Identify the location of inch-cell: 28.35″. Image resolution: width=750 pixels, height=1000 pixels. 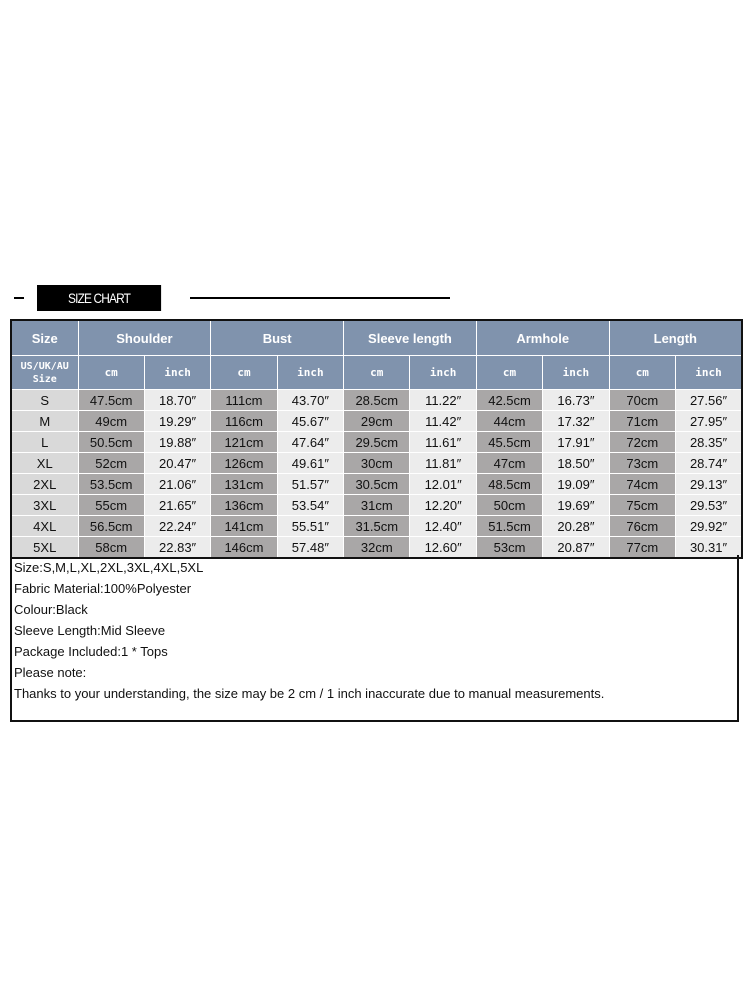
(709, 442).